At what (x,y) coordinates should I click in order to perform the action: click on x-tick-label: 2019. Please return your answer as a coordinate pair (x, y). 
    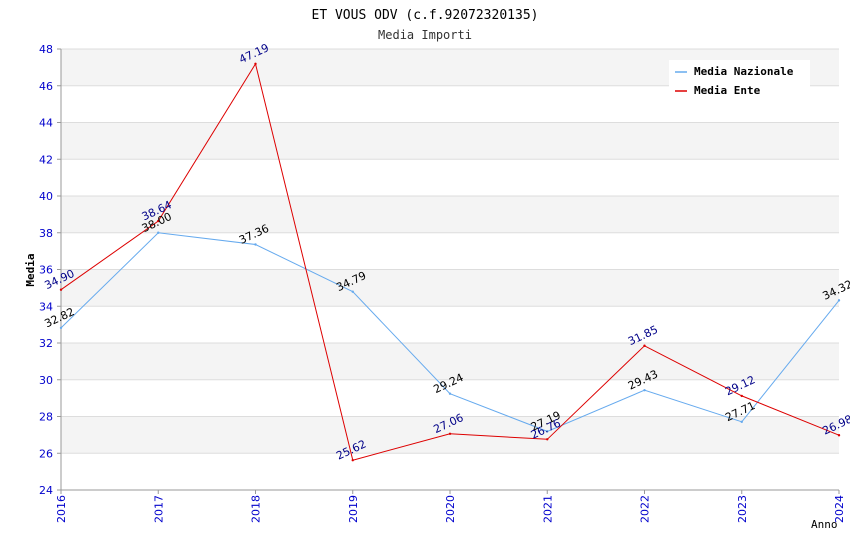
    Looking at the image, I should click on (353, 509).